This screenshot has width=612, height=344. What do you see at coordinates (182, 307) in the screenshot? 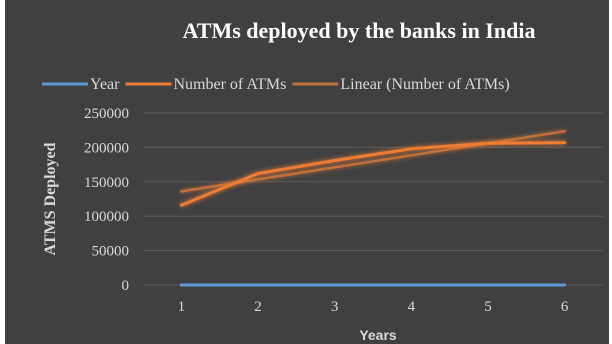
I see `x-tick-label: 1` at bounding box center [182, 307].